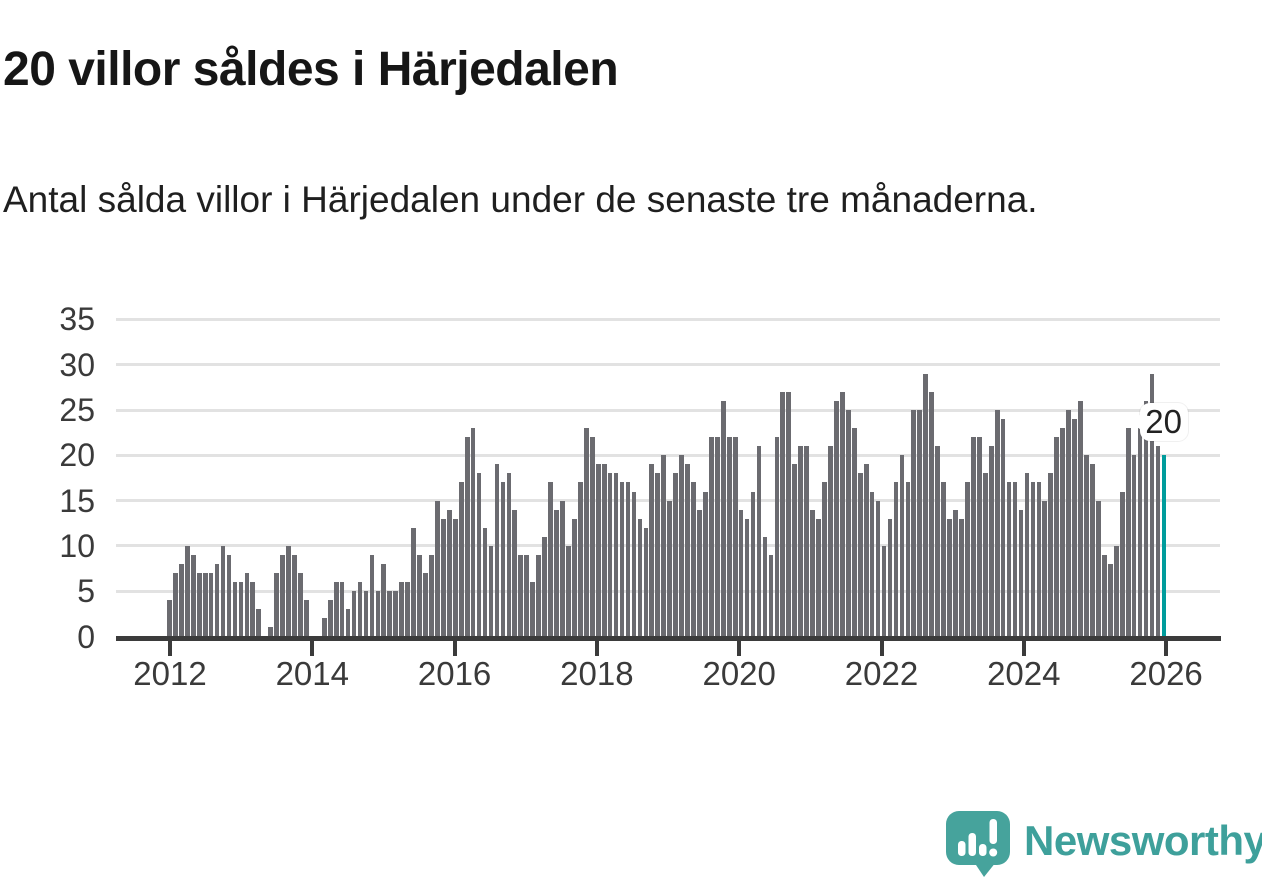  Describe the element at coordinates (312, 673) in the screenshot. I see `x-tick-label-2014: 2014` at that location.